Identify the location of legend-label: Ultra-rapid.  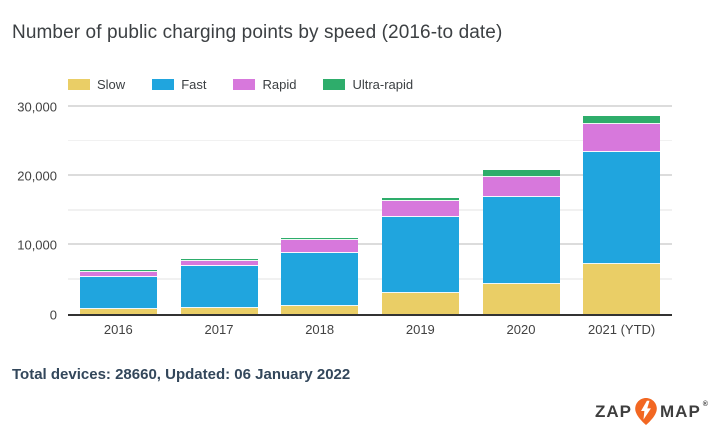
(383, 84).